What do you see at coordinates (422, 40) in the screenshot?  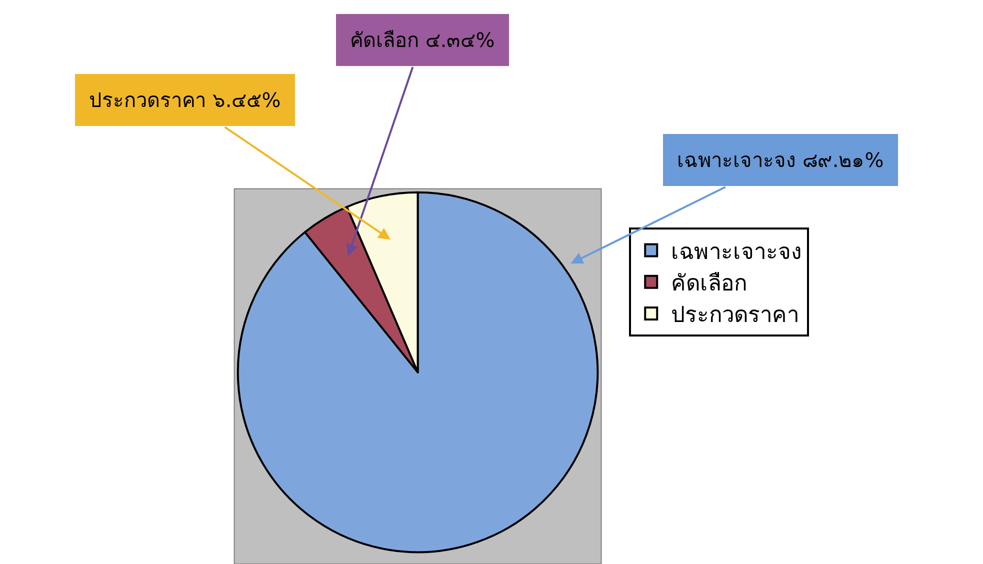 I see `data-label: คัดเลือก ๔.๓๔%` at bounding box center [422, 40].